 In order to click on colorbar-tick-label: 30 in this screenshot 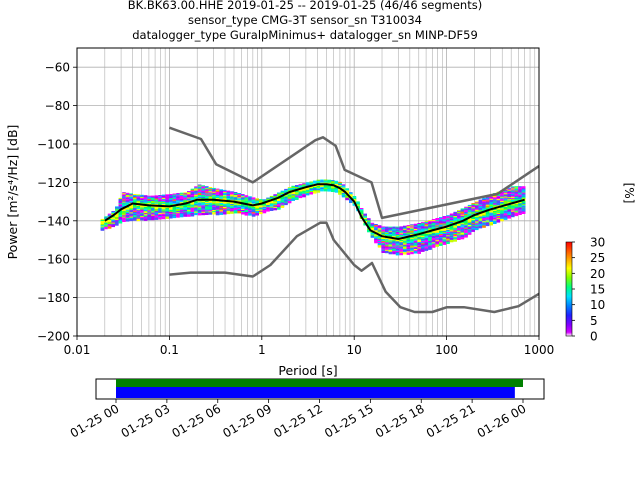, I will do `click(597, 243)`.